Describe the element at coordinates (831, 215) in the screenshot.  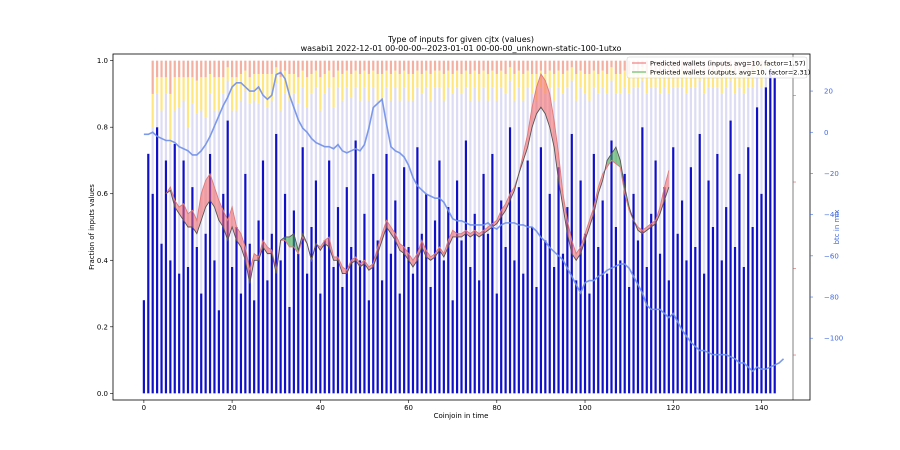
I see `right-tick-label: −40` at that location.